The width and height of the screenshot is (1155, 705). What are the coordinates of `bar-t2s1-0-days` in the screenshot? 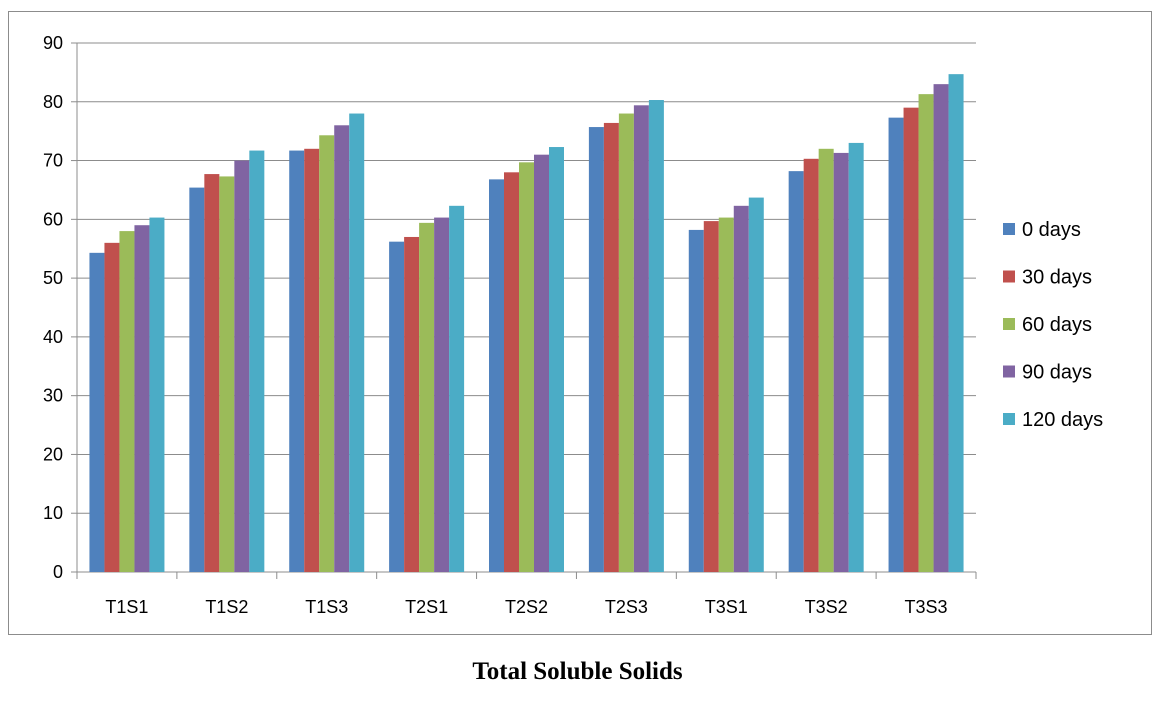 It's located at (397, 406).